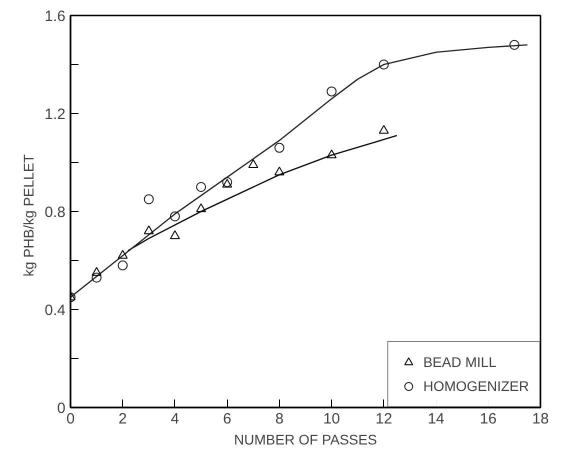 This screenshot has width=567, height=454. What do you see at coordinates (227, 419) in the screenshot?
I see `x-tick-label: 6` at bounding box center [227, 419].